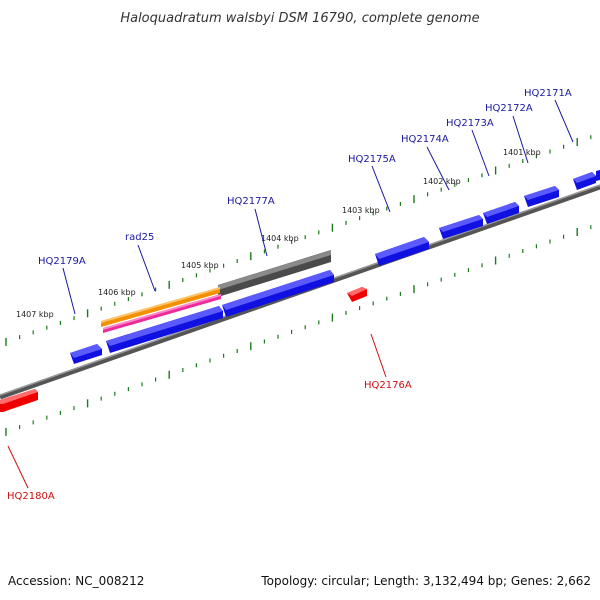 This screenshot has width=600, height=600. I want to click on gene-label-hq2175a: HQ2175A, so click(372, 159).